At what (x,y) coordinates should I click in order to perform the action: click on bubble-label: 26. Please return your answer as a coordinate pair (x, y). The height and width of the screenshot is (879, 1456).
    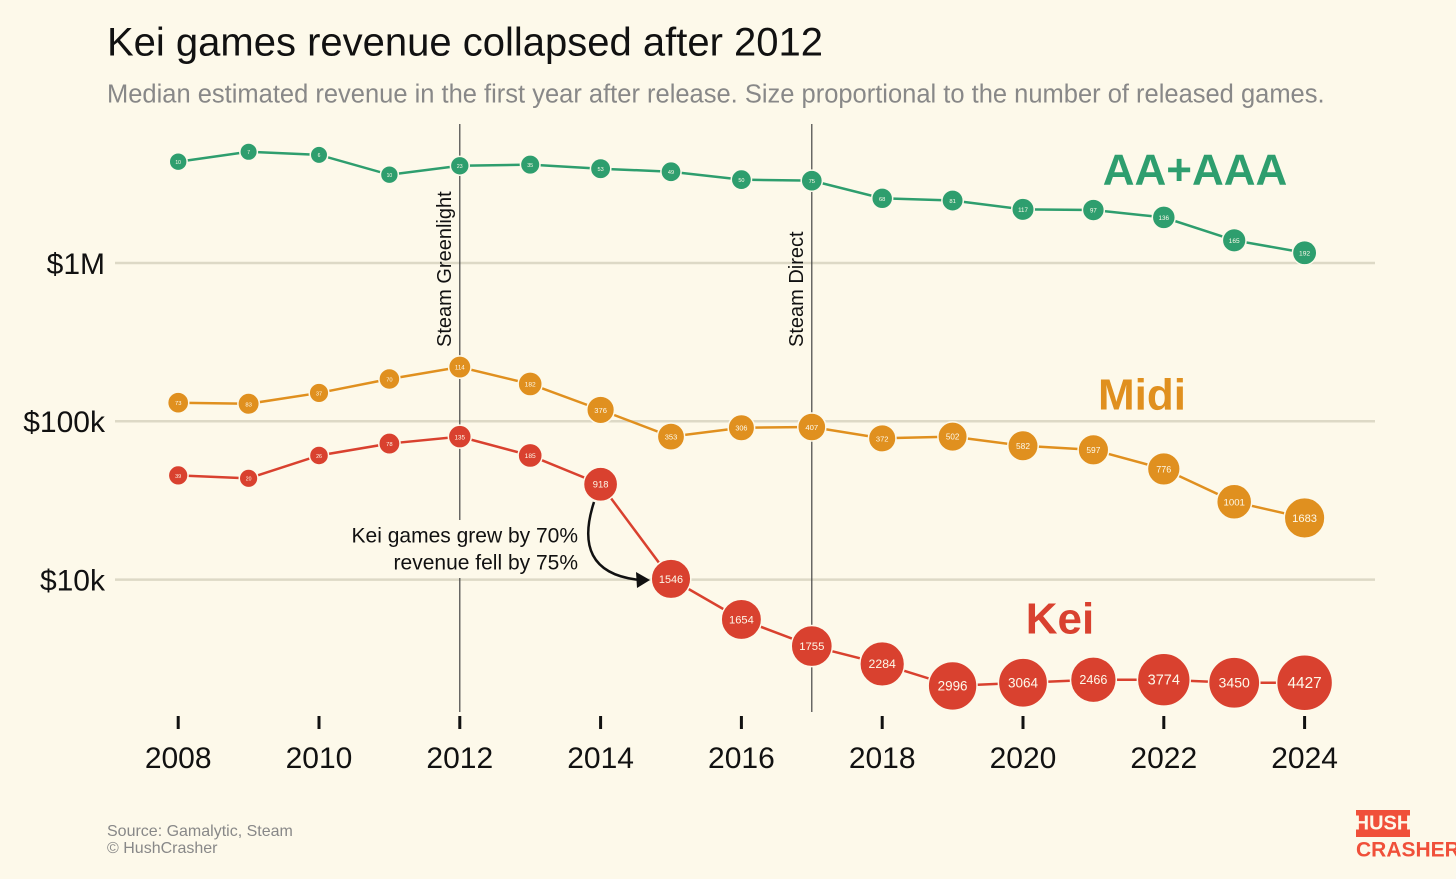
    Looking at the image, I should click on (319, 457).